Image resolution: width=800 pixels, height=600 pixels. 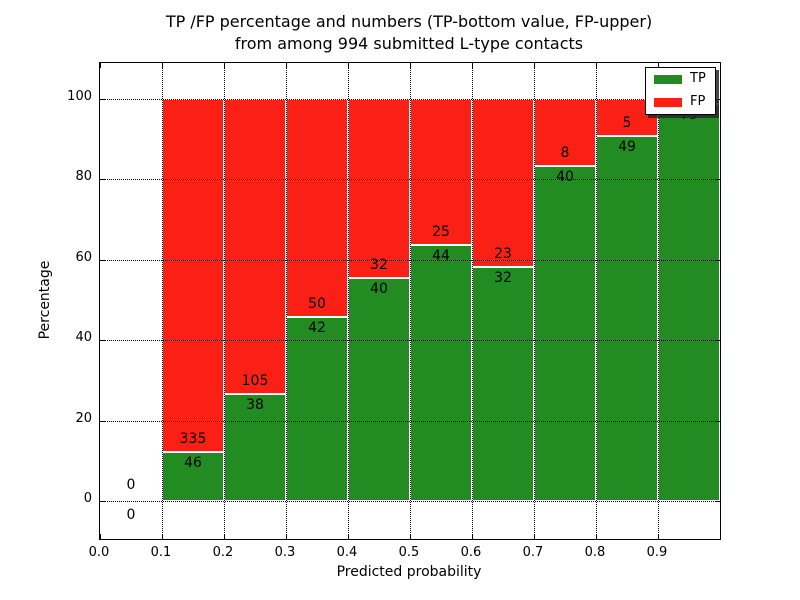 I want to click on legend-label: TP, so click(x=698, y=78).